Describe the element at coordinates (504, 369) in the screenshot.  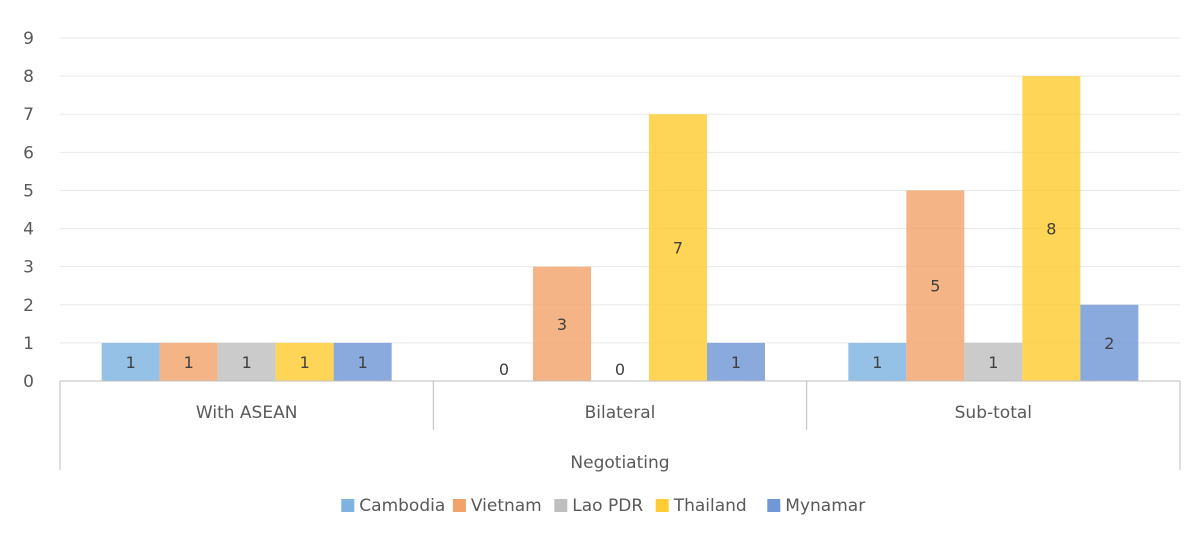
I see `data-label-cambodia-bilateral: 0` at that location.